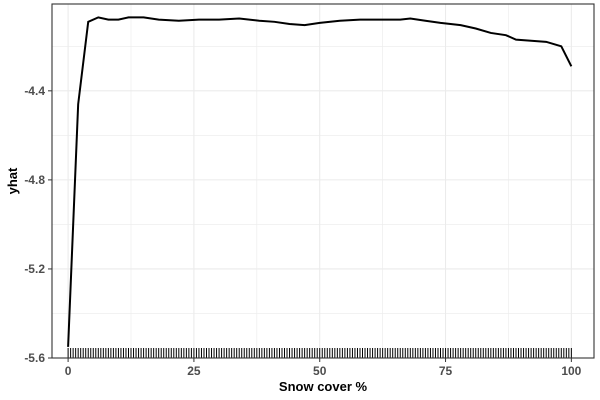 The height and width of the screenshot is (400, 600). What do you see at coordinates (571, 371) in the screenshot?
I see `x-tick-label: 100` at bounding box center [571, 371].